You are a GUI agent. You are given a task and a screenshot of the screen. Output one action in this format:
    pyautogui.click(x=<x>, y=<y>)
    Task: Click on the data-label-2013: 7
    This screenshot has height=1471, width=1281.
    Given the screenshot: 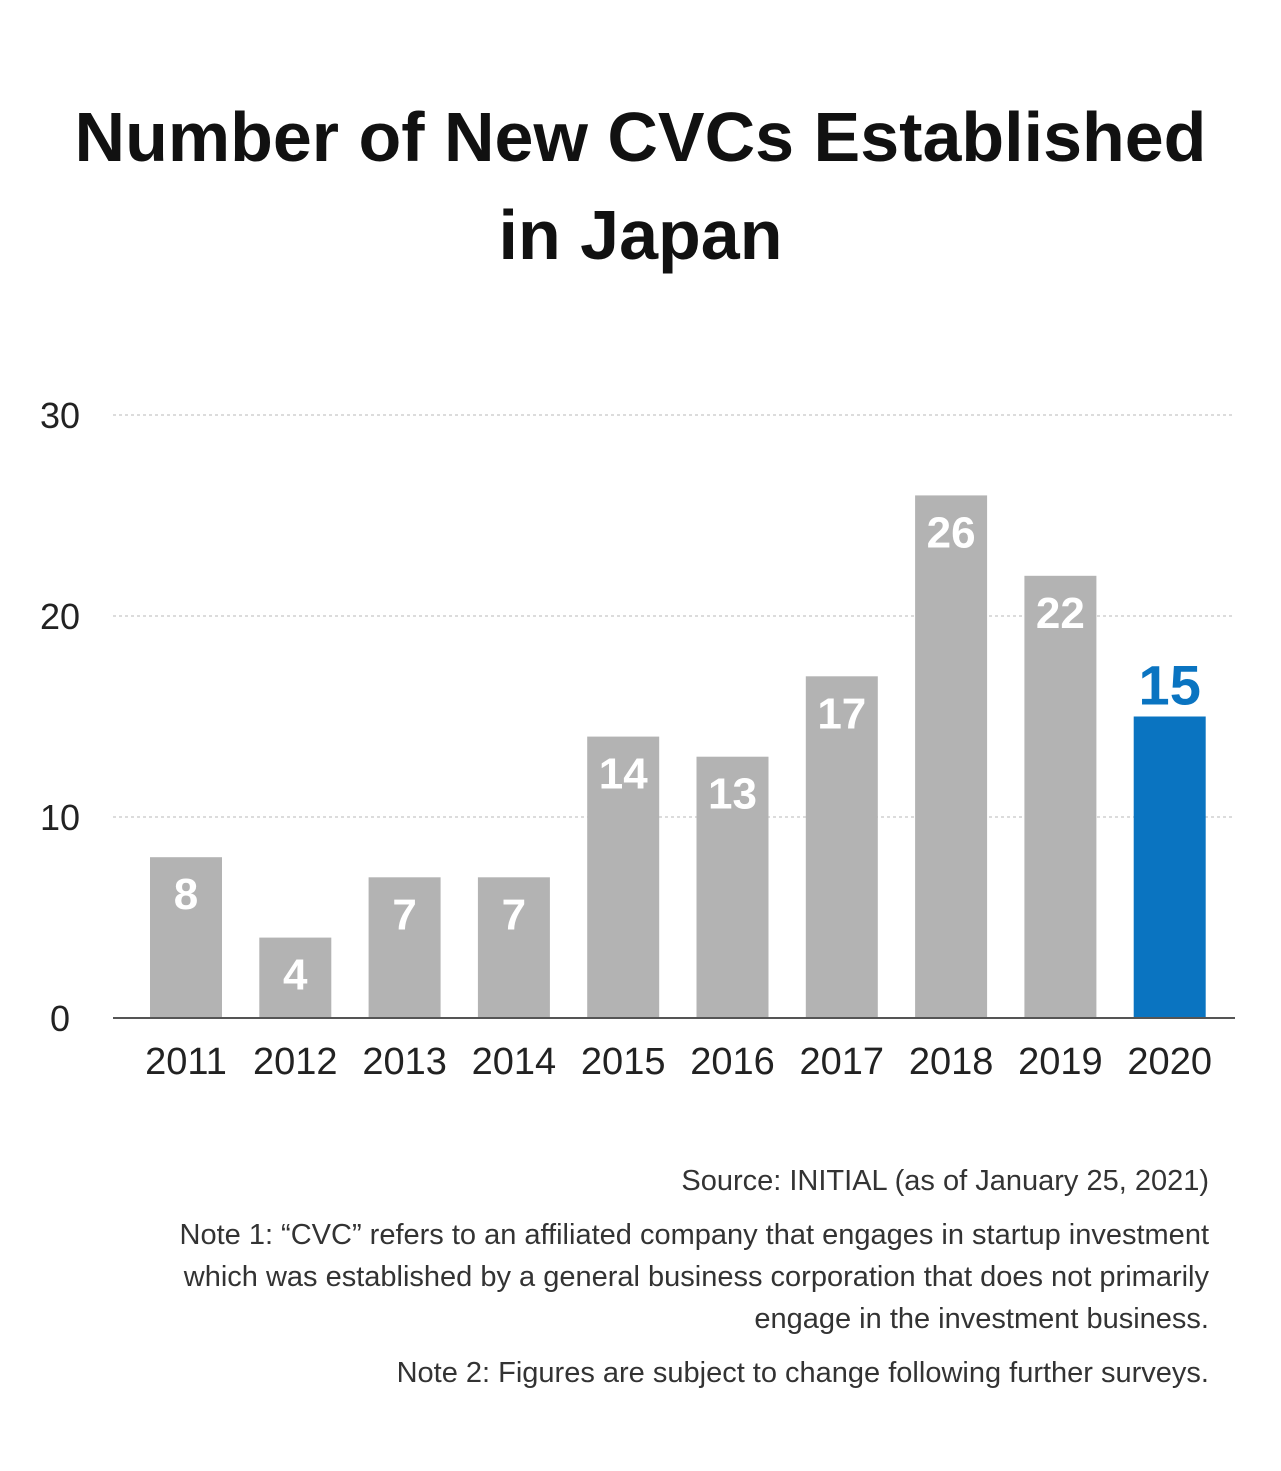 What is the action you would take?
    pyautogui.click(x=404, y=914)
    